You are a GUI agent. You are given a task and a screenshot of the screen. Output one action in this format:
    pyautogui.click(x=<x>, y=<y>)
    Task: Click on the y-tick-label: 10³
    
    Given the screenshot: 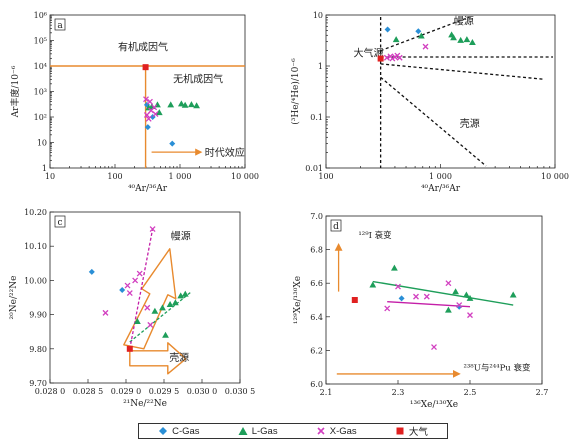 What is the action you would take?
    pyautogui.click(x=40, y=92)
    